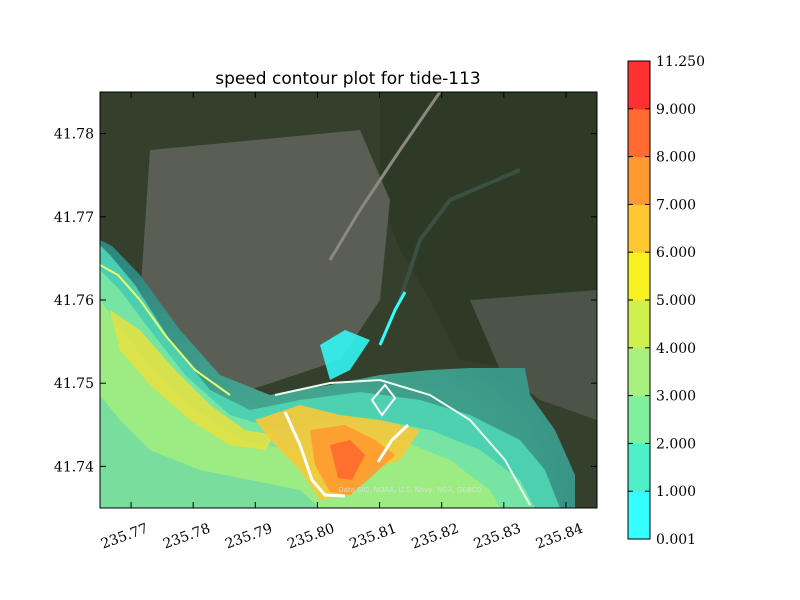 The height and width of the screenshot is (600, 800). Describe the element at coordinates (676, 110) in the screenshot. I see `colorbar-label: 9.000` at that location.